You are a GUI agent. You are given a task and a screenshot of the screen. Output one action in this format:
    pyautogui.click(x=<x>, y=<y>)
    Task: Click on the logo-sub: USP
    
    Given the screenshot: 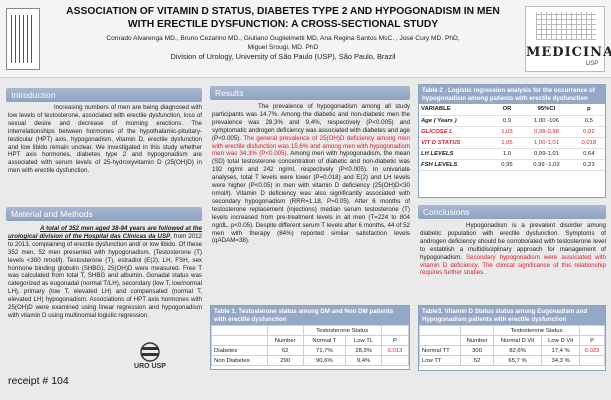 What is the action you would take?
    pyautogui.click(x=591, y=64)
    